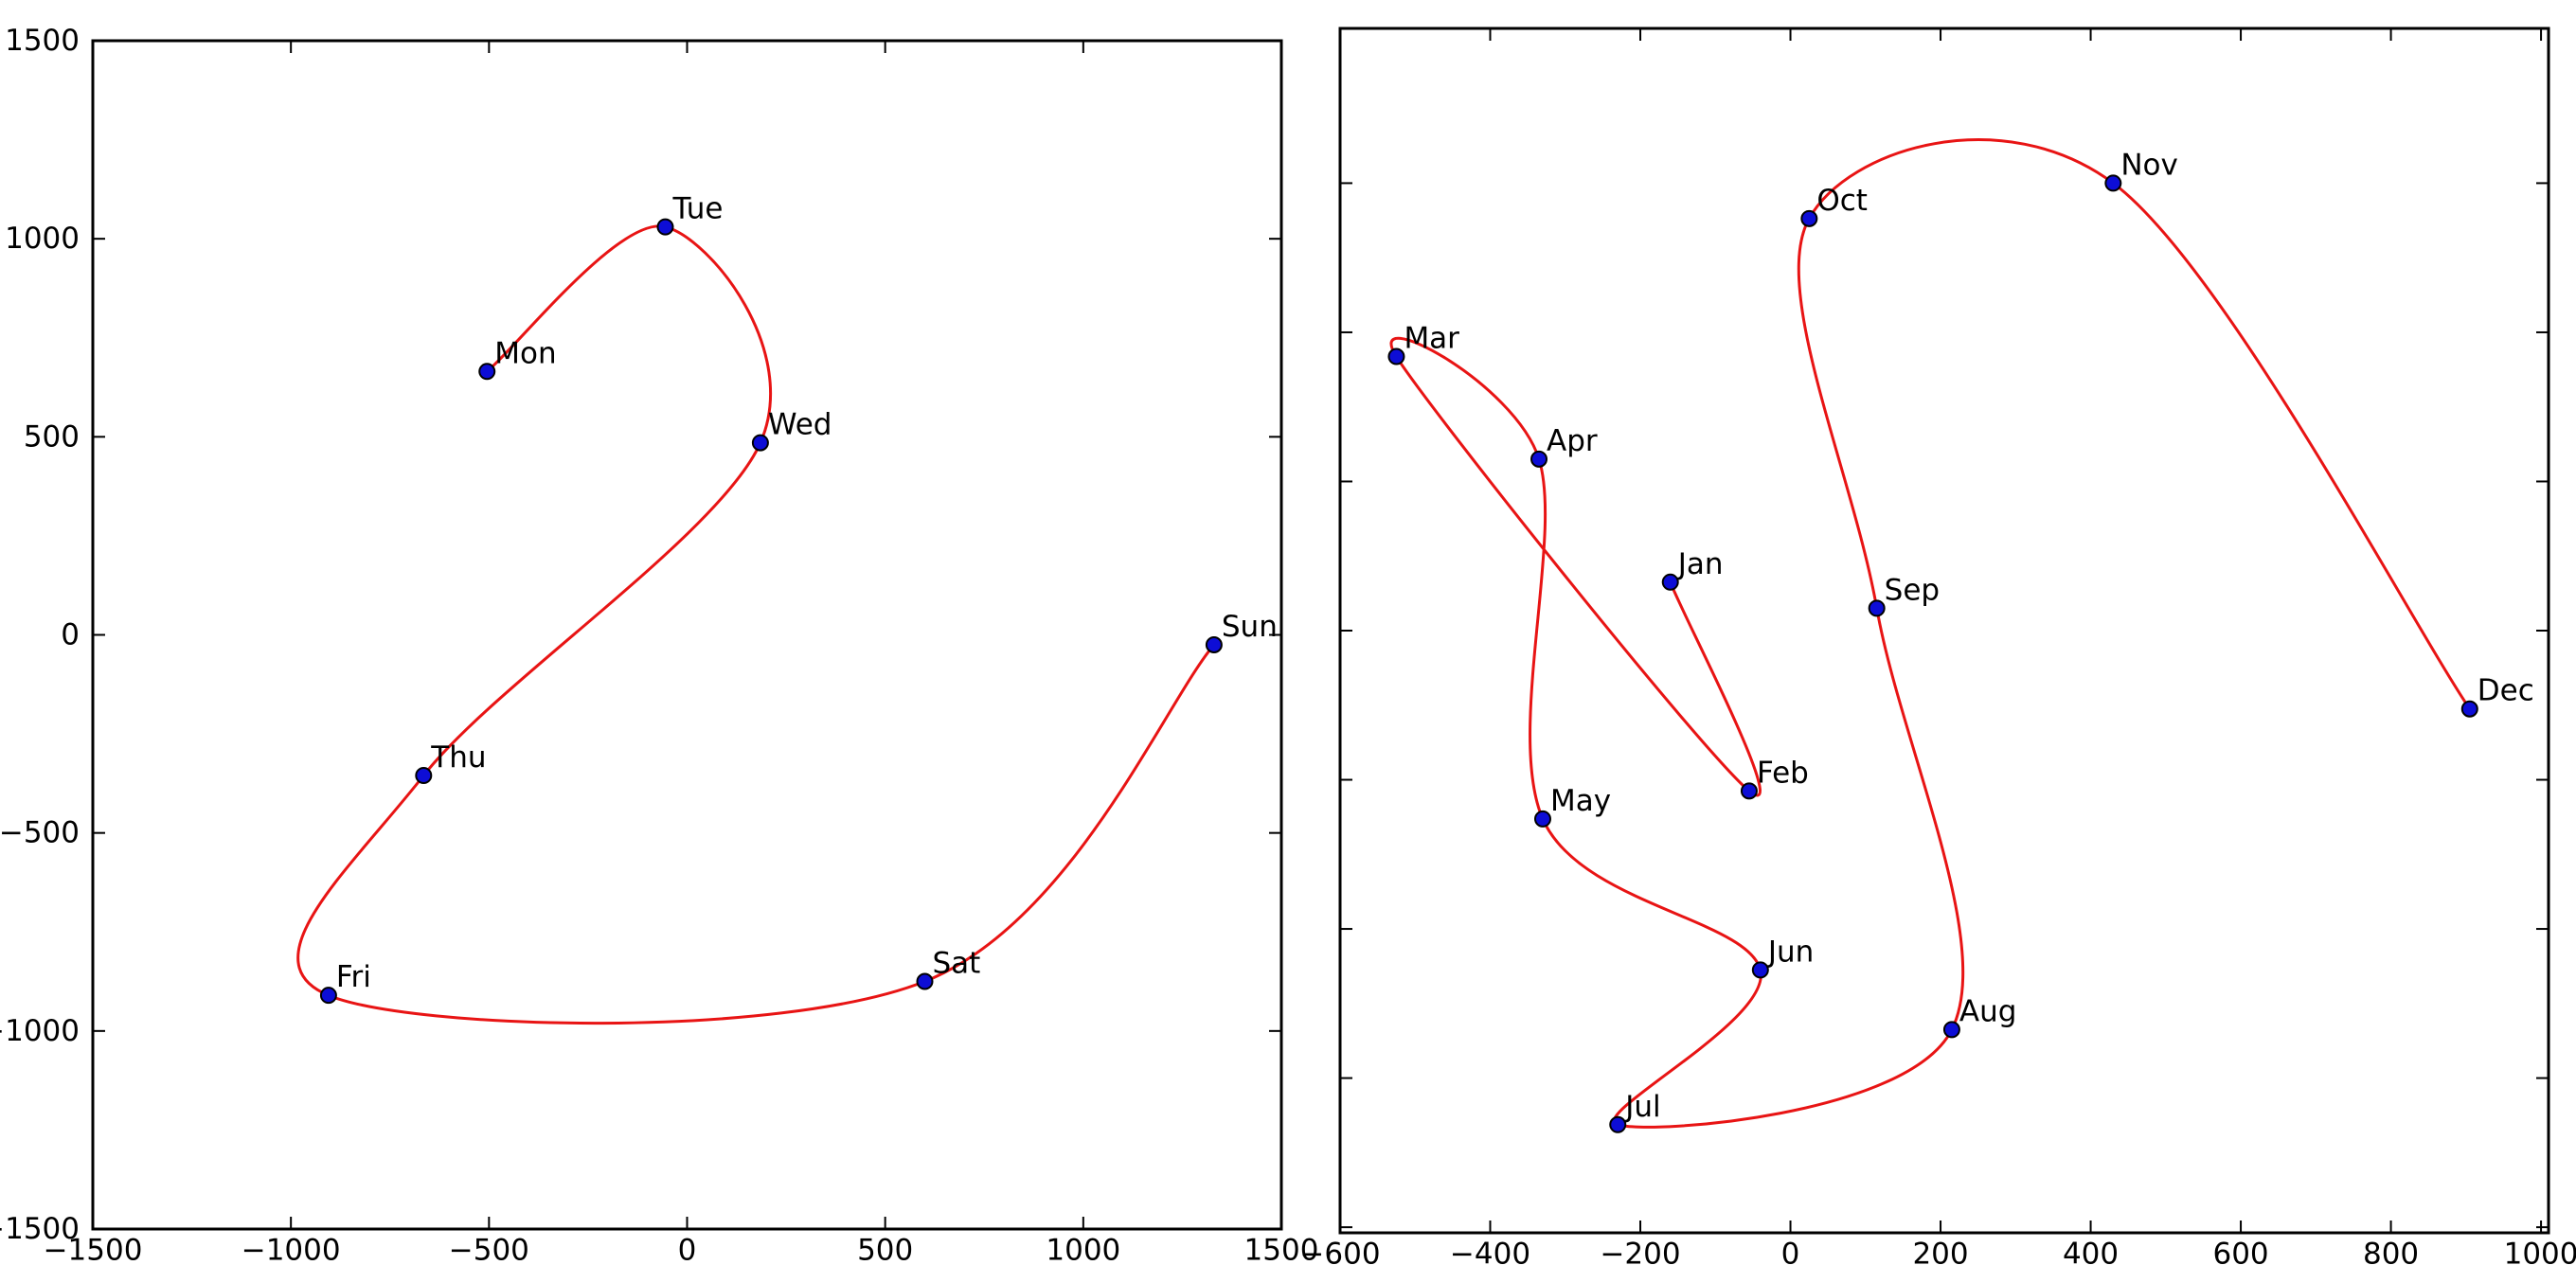 The width and height of the screenshot is (2576, 1283). I want to click on weekdays-point-label-thu: Thu, so click(458, 758).